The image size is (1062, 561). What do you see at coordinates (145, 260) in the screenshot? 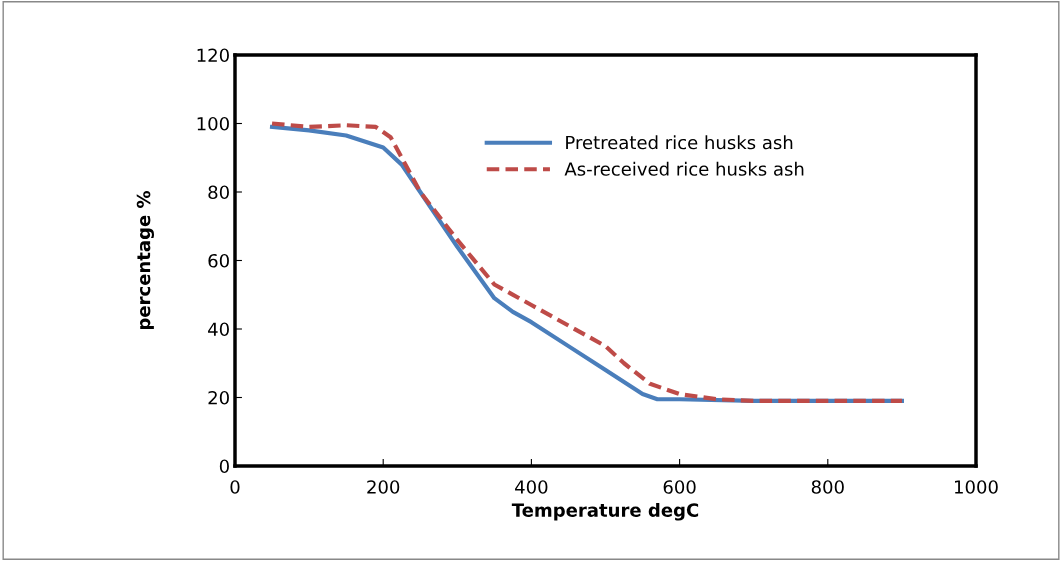
I see `y-axis-title: percentage %` at bounding box center [145, 260].